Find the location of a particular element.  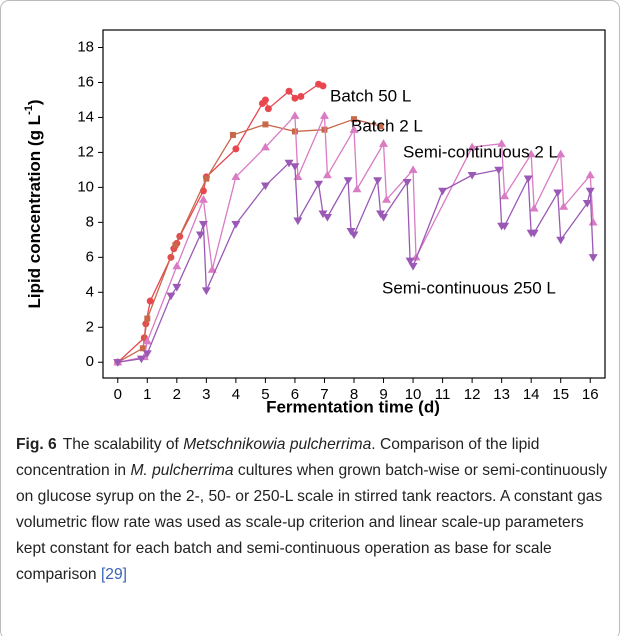

x-axis-label: Fermentation time (d) is located at coordinates (353, 406).